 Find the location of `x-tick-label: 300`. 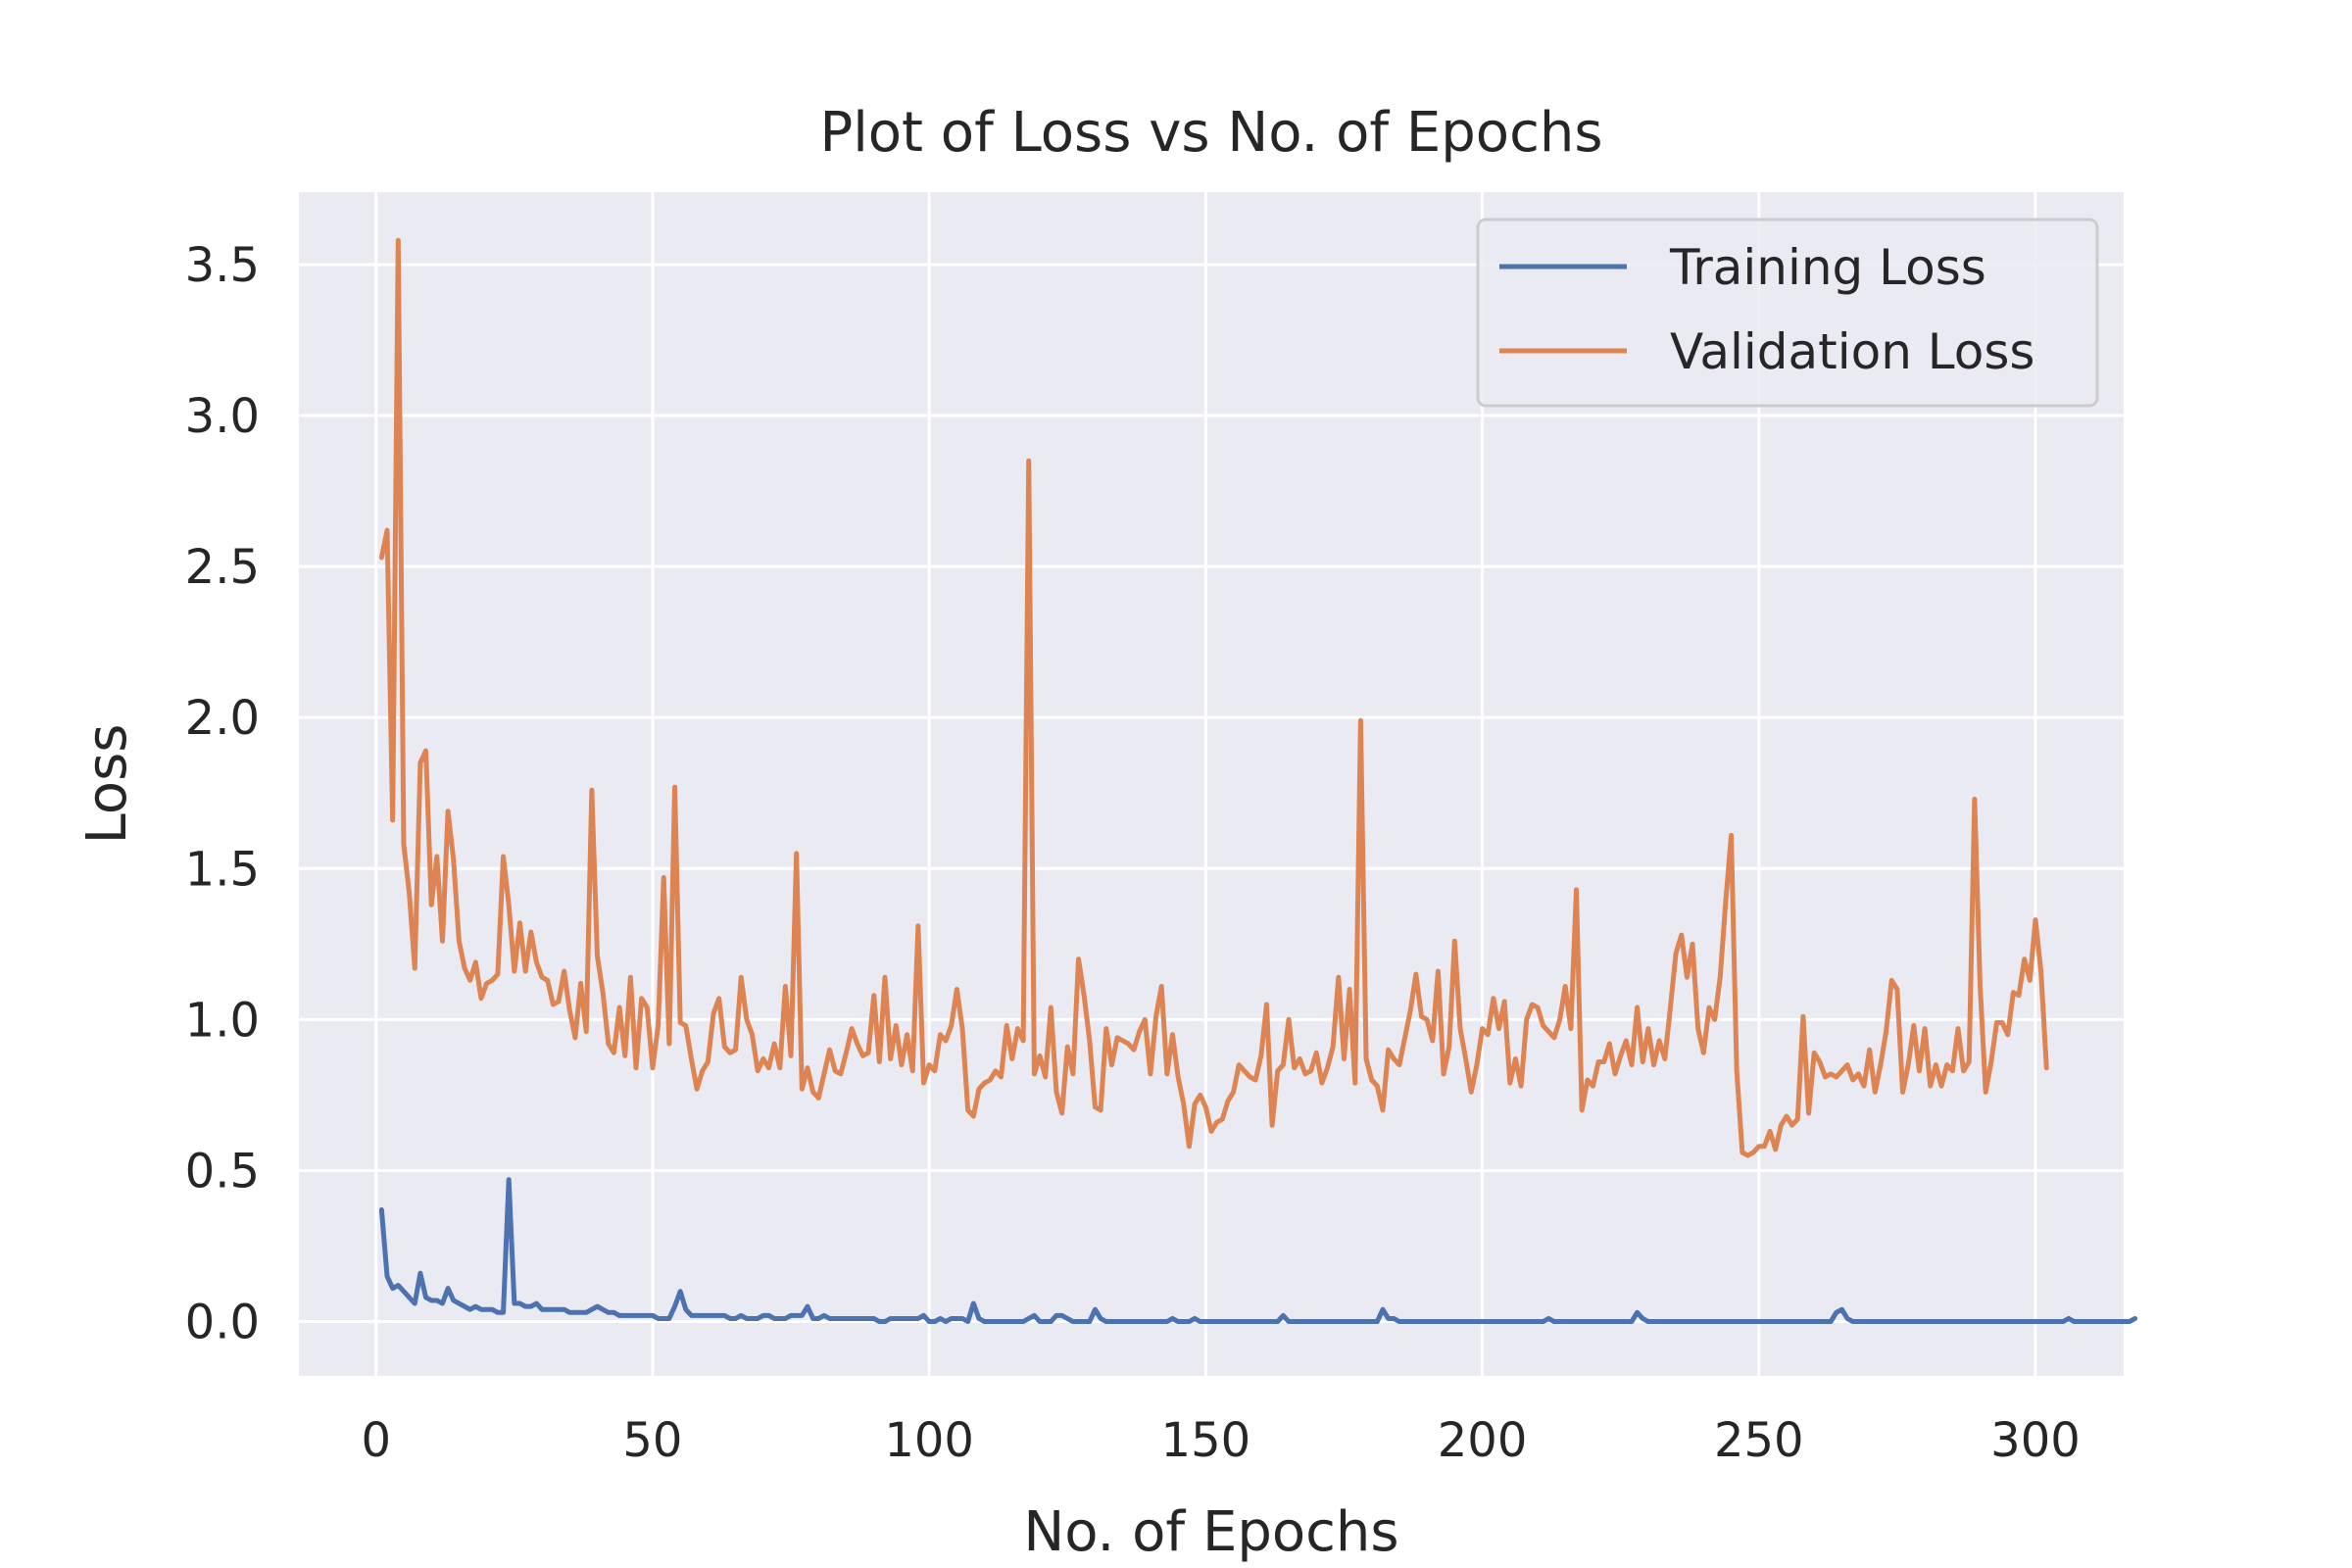

x-tick-label: 300 is located at coordinates (2035, 1440).